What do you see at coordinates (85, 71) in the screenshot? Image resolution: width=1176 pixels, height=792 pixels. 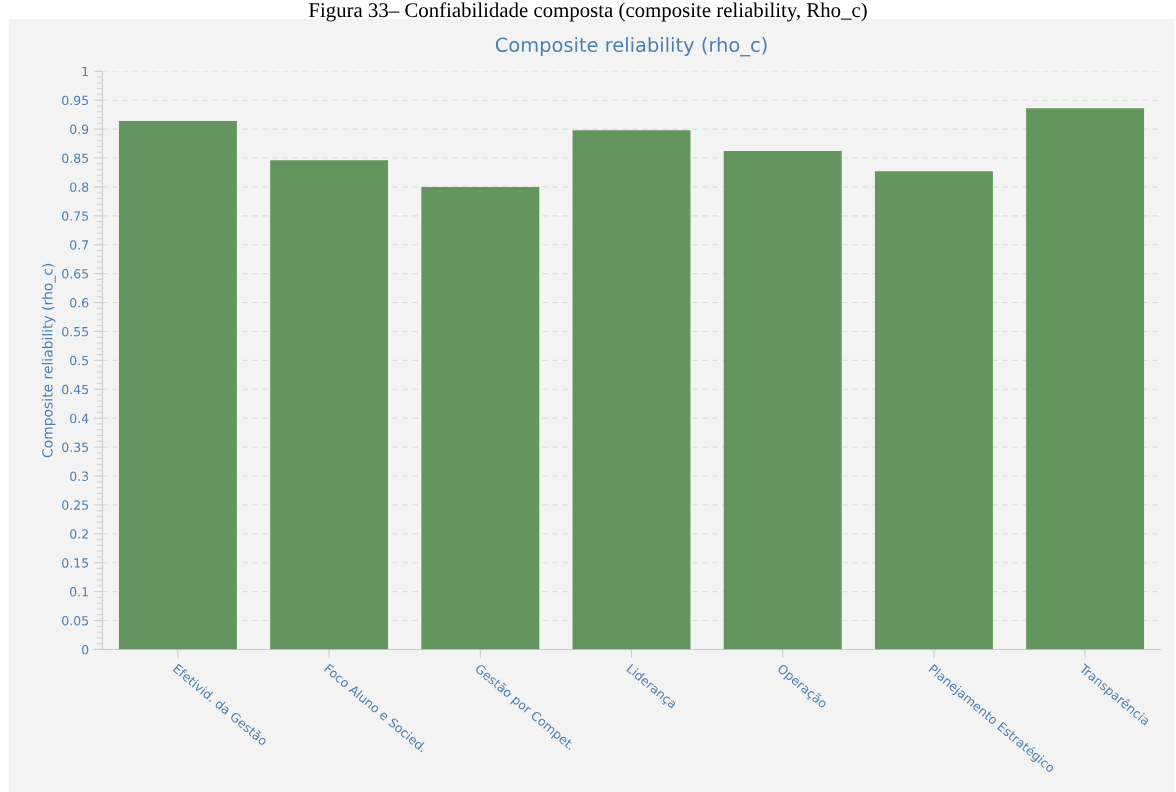 I see `y-tick-label: 1` at bounding box center [85, 71].